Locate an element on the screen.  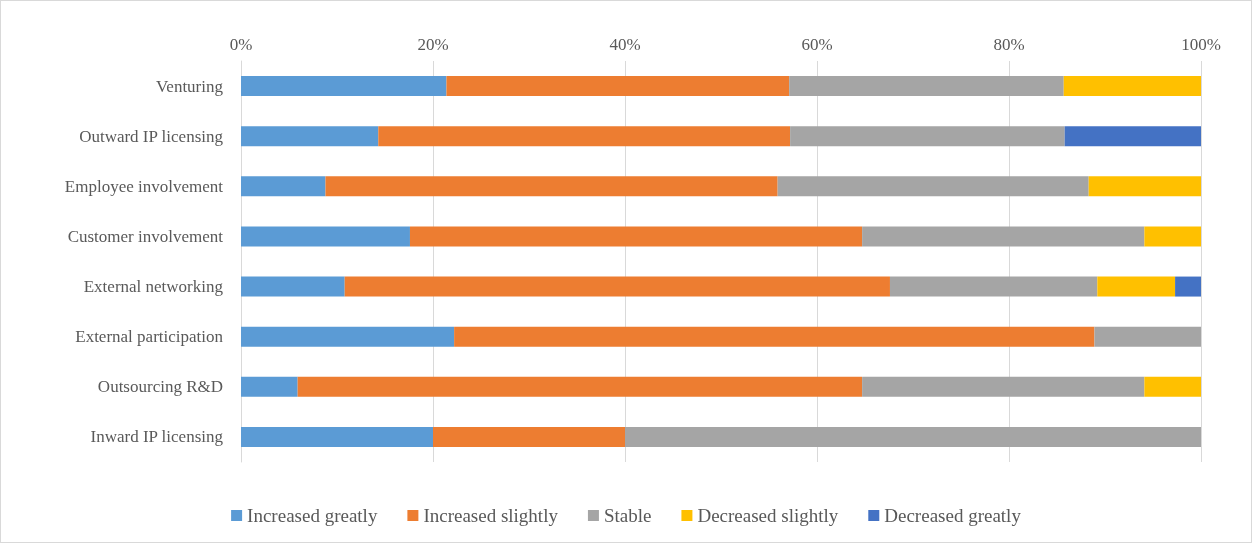
x-tick-label: 20% is located at coordinates (433, 44).